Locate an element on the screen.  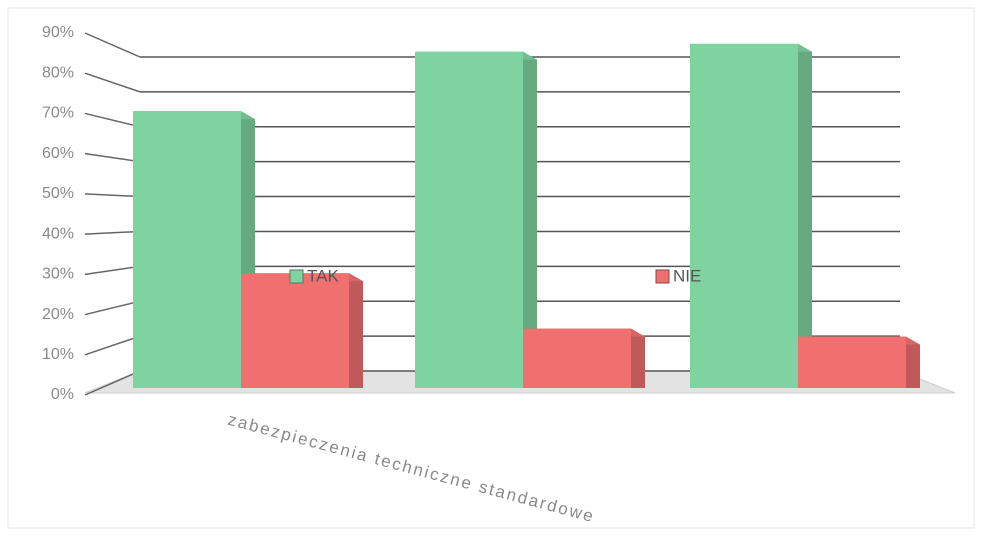
y-tick-label: 20% is located at coordinates (58, 314).